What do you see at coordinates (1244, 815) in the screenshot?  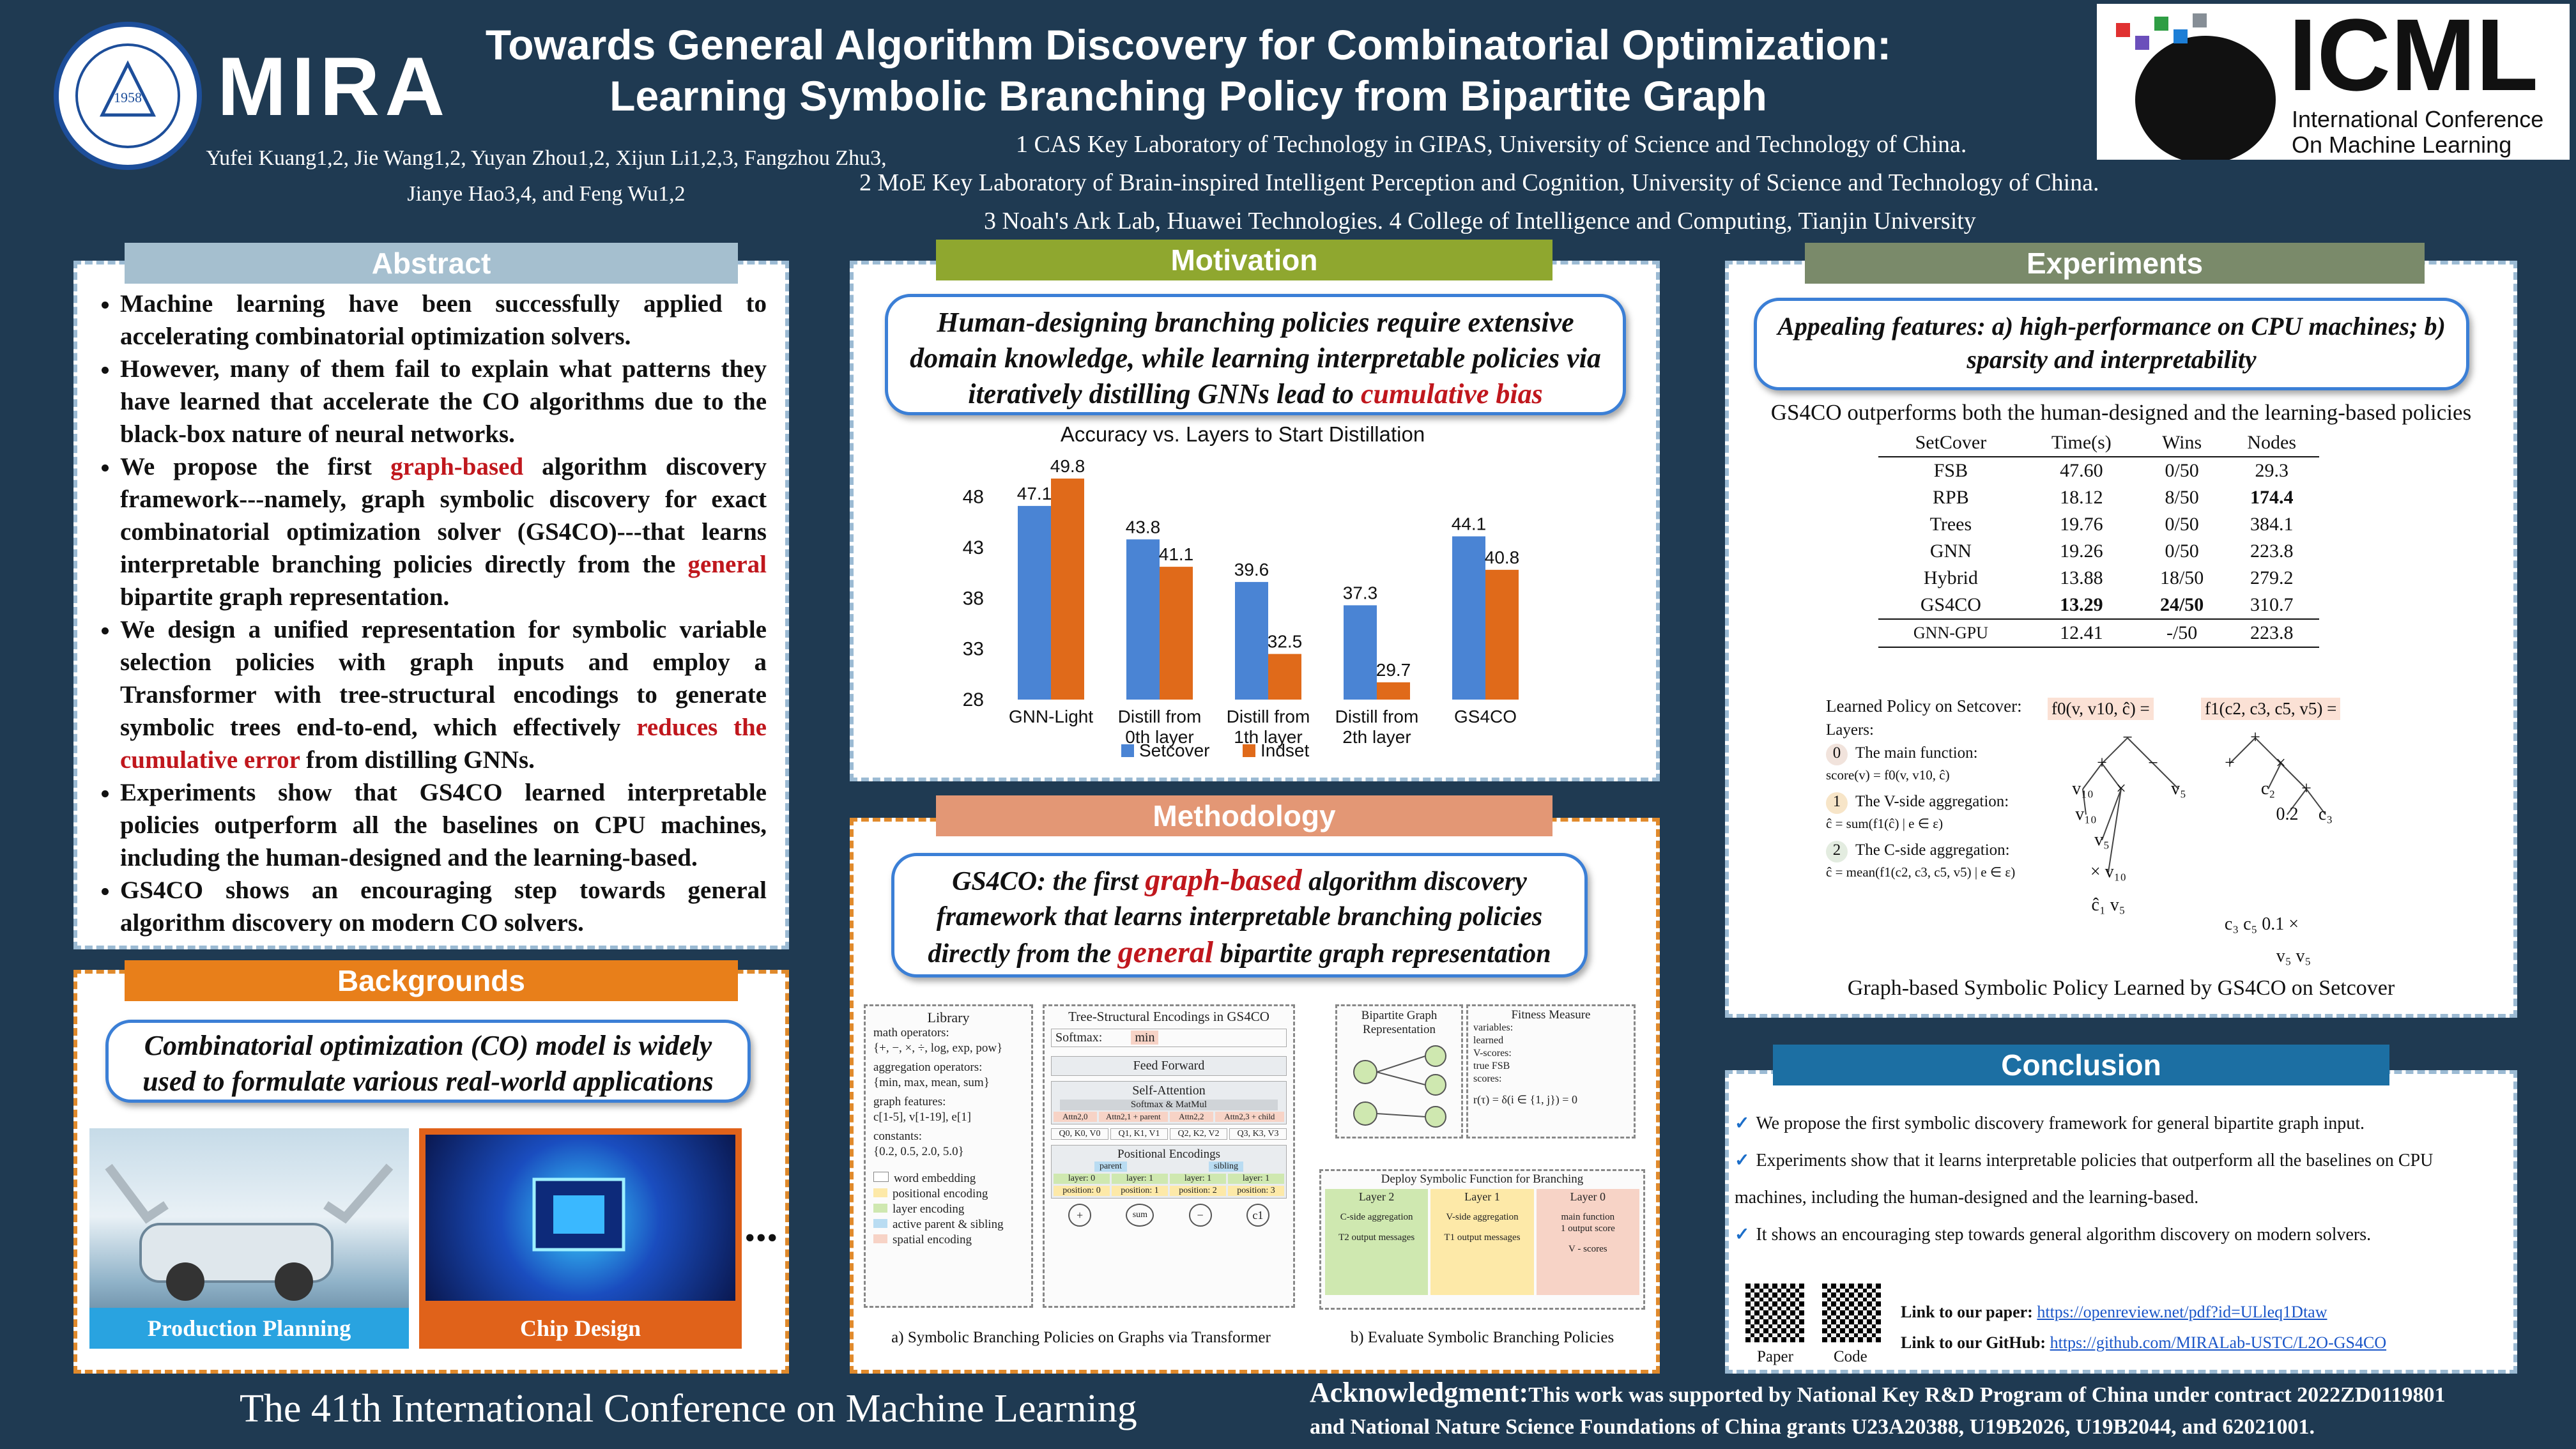 I see `methodology-heading: Methodology` at bounding box center [1244, 815].